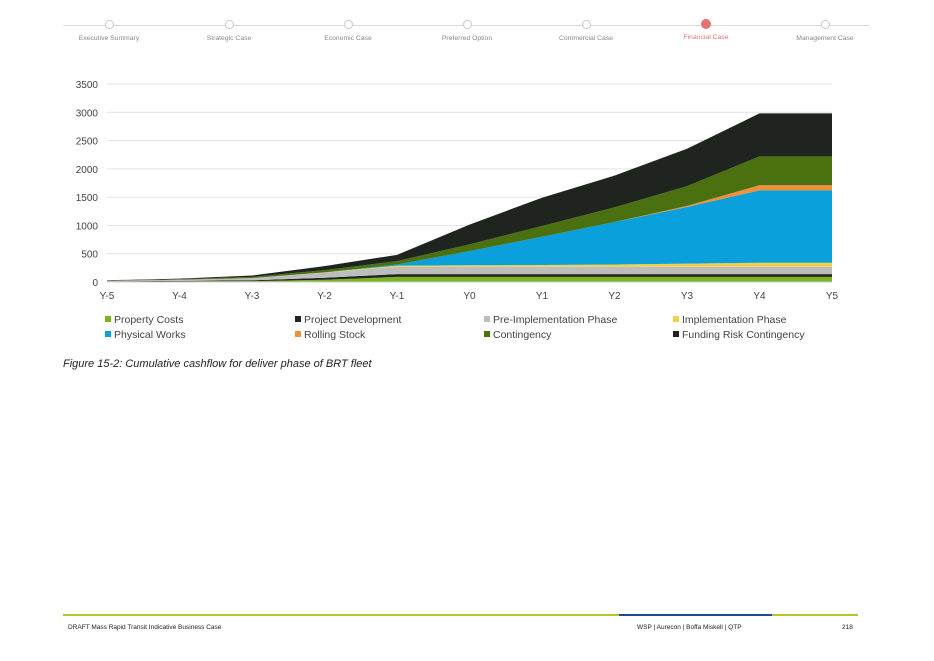  Describe the element at coordinates (149, 320) in the screenshot. I see `legend-label: Property Costs` at that location.